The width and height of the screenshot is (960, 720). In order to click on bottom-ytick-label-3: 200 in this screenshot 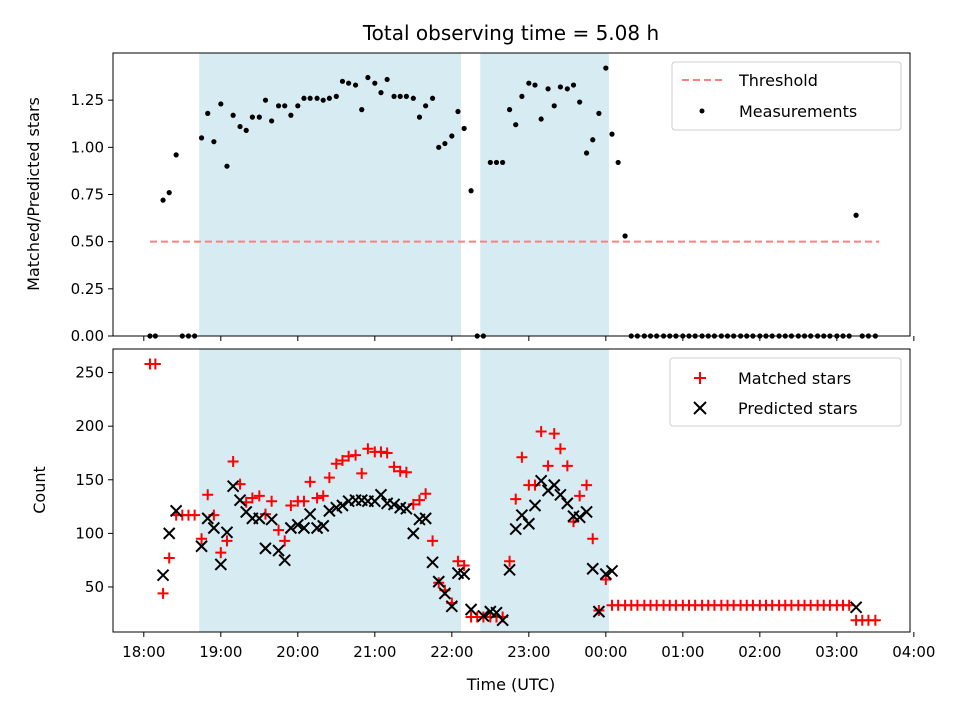, I will do `click(89, 426)`.